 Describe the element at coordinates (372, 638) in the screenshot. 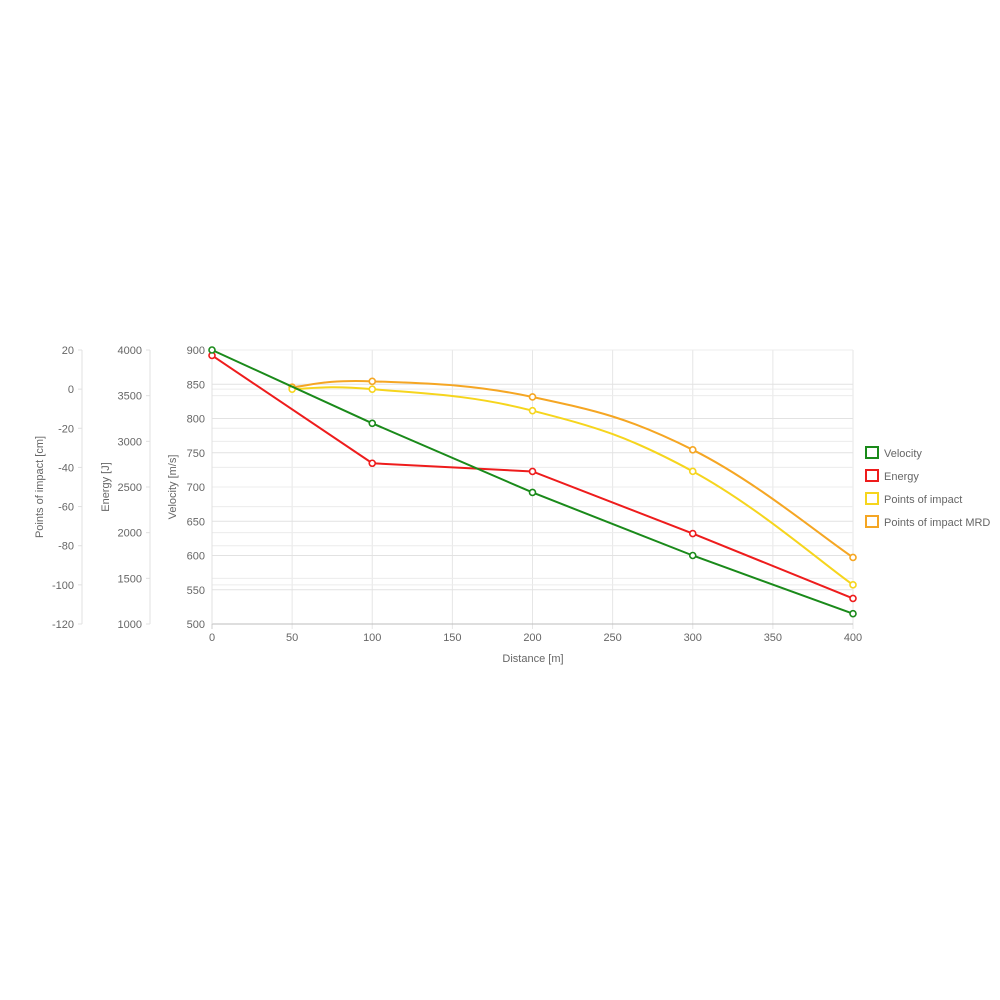

I see `x-tick-label: 100` at that location.